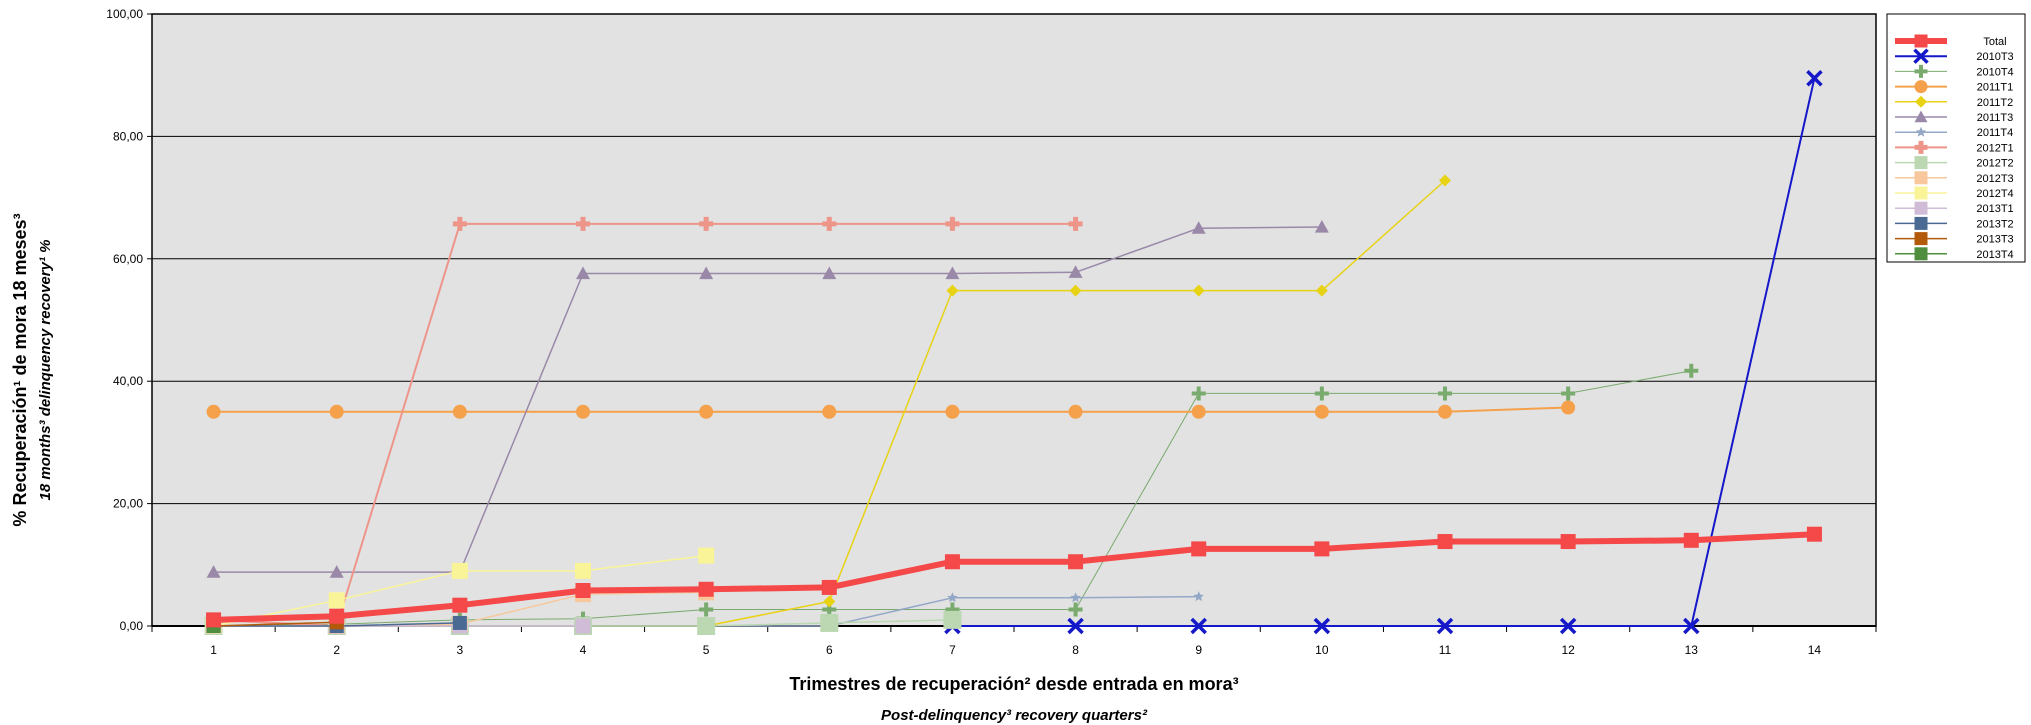 The width and height of the screenshot is (2031, 725). I want to click on x-tick-label: 11, so click(1445, 650).